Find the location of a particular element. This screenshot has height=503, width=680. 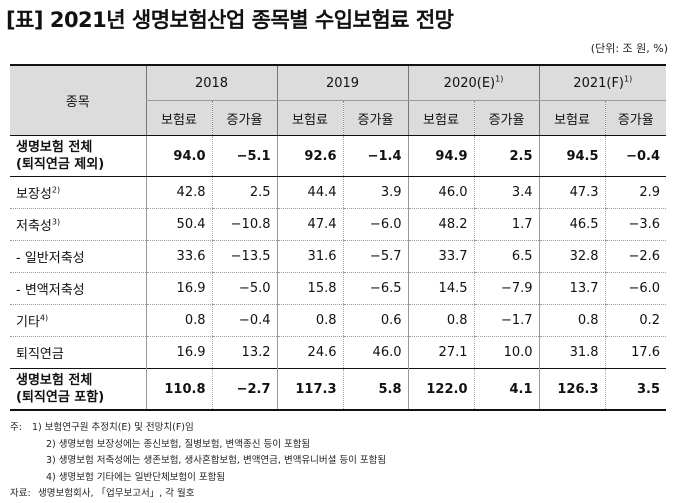

note-1: 주: 1) 보험연구원 추정치(E) 및 전망치(F)임 is located at coordinates (198, 428).